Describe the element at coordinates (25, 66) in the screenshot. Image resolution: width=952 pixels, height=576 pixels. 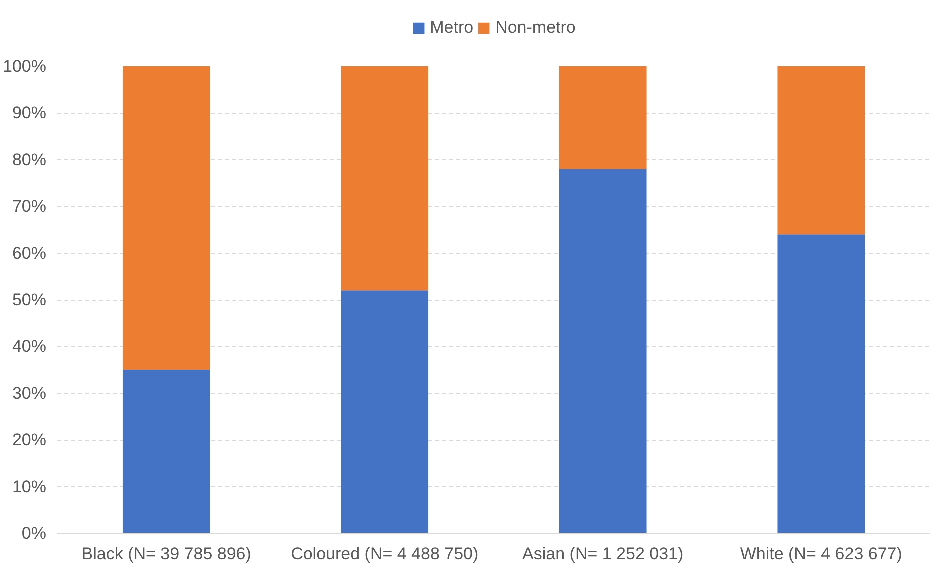
I see `y-tick-label: 100%` at that location.